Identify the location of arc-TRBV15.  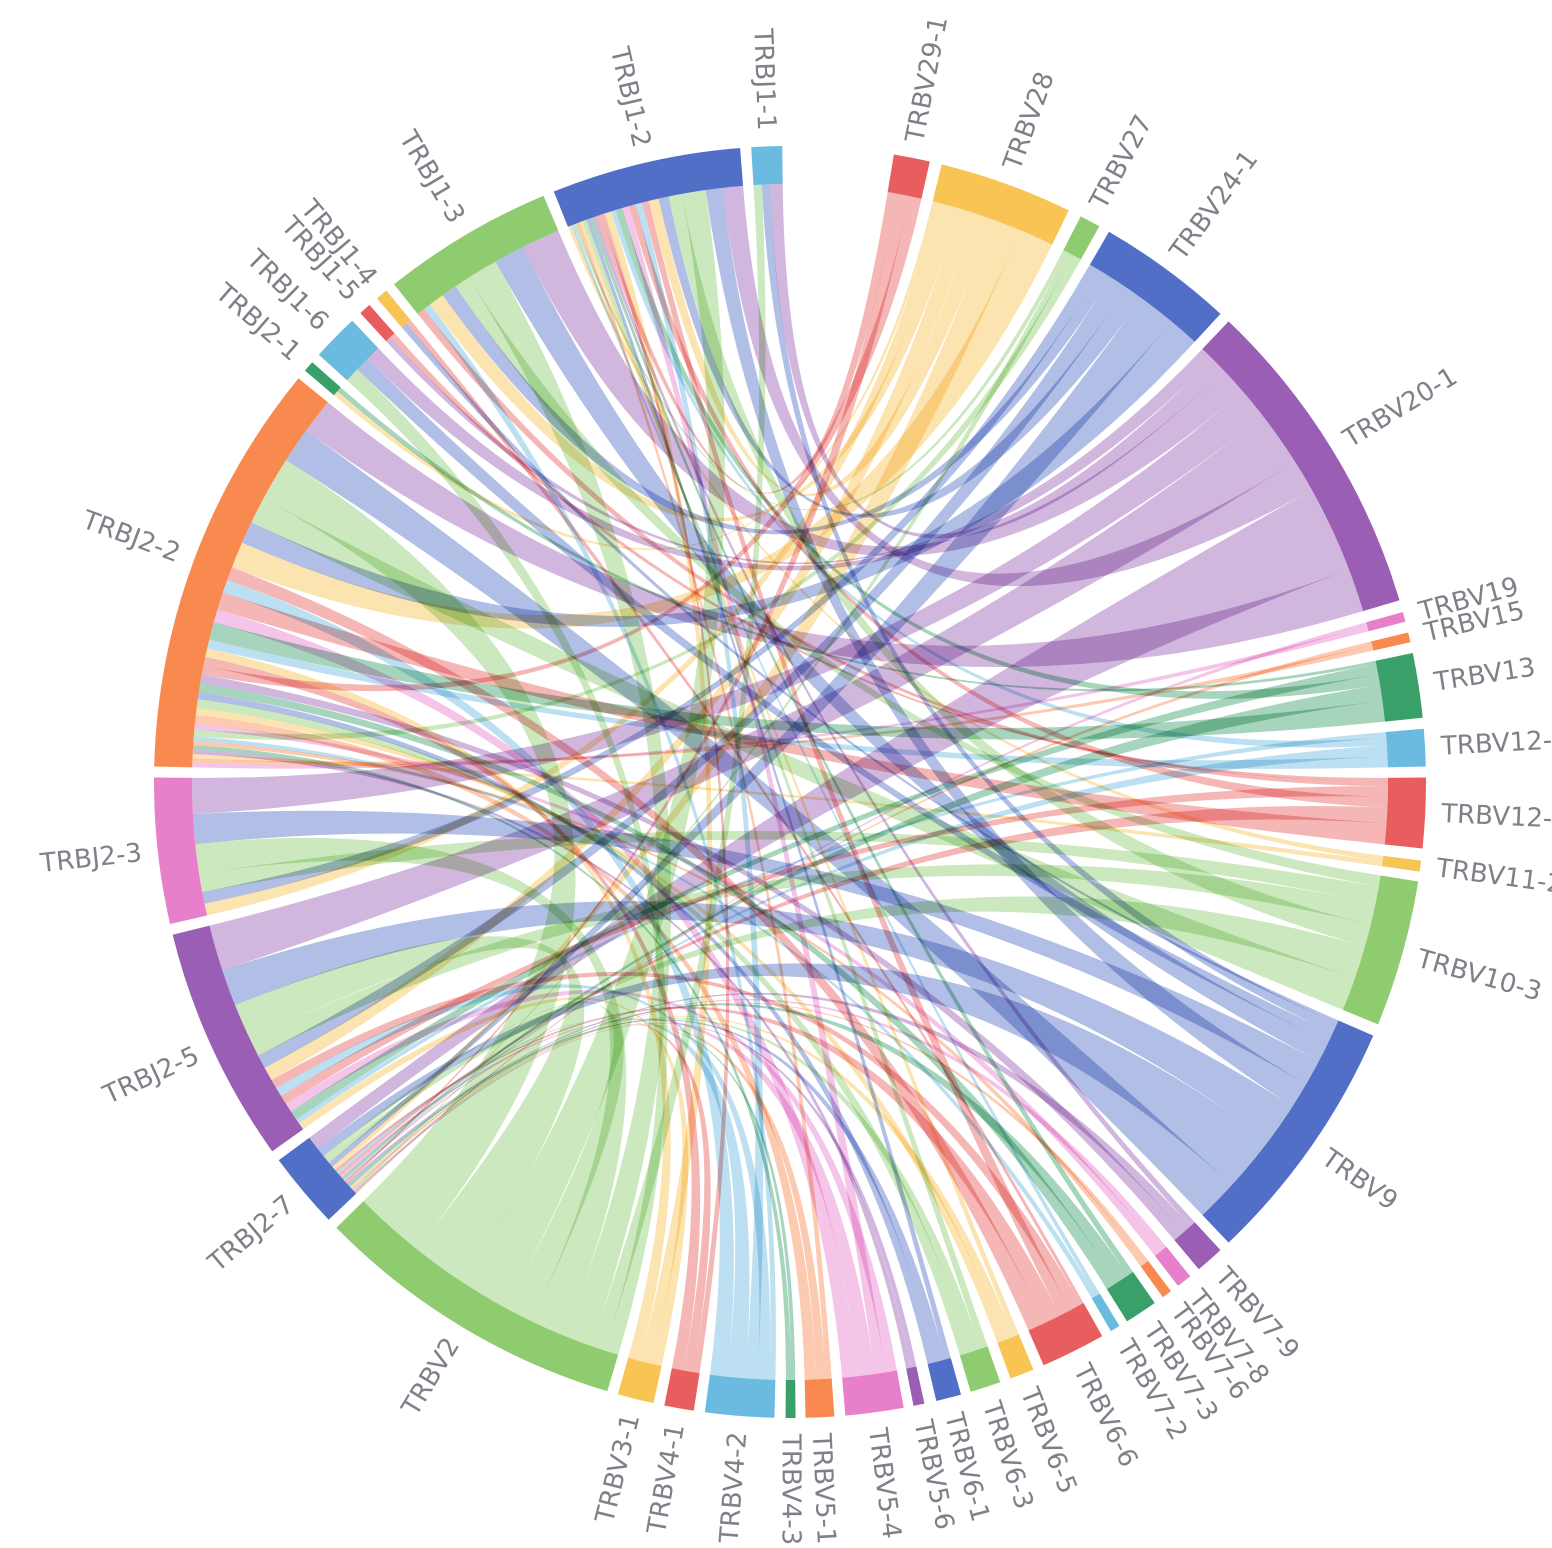
(1391, 641).